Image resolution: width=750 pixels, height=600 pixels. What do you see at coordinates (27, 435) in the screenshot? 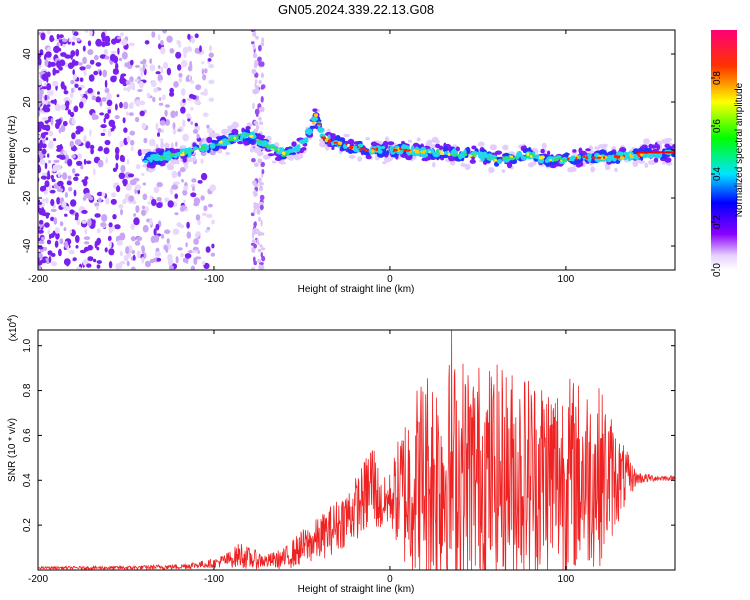
I see `y-tick-label: 0.6` at bounding box center [27, 435].